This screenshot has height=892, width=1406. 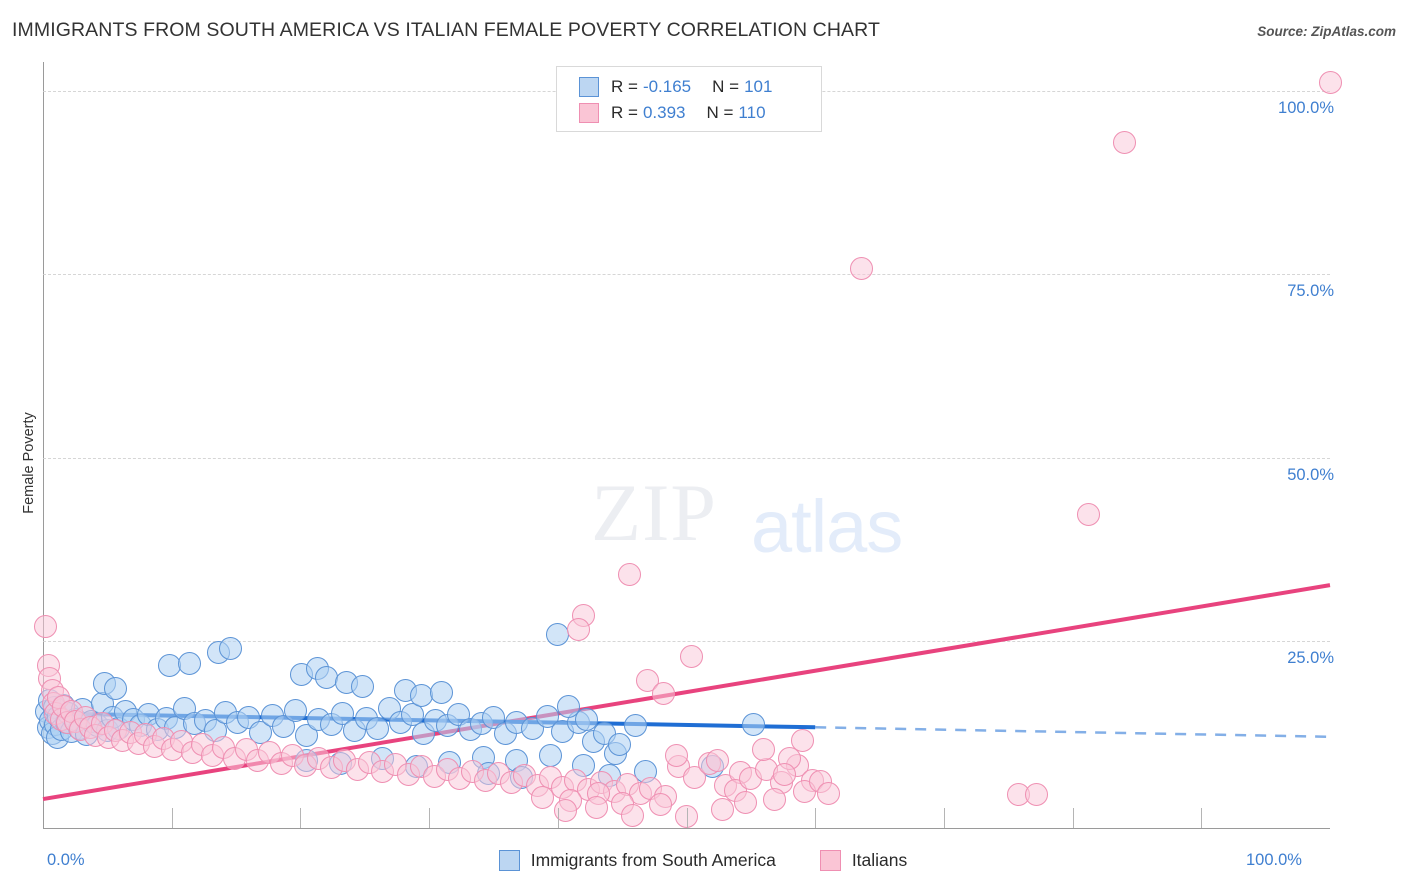 What do you see at coordinates (29, 463) in the screenshot?
I see `y-axis-title: Female Poverty` at bounding box center [29, 463].